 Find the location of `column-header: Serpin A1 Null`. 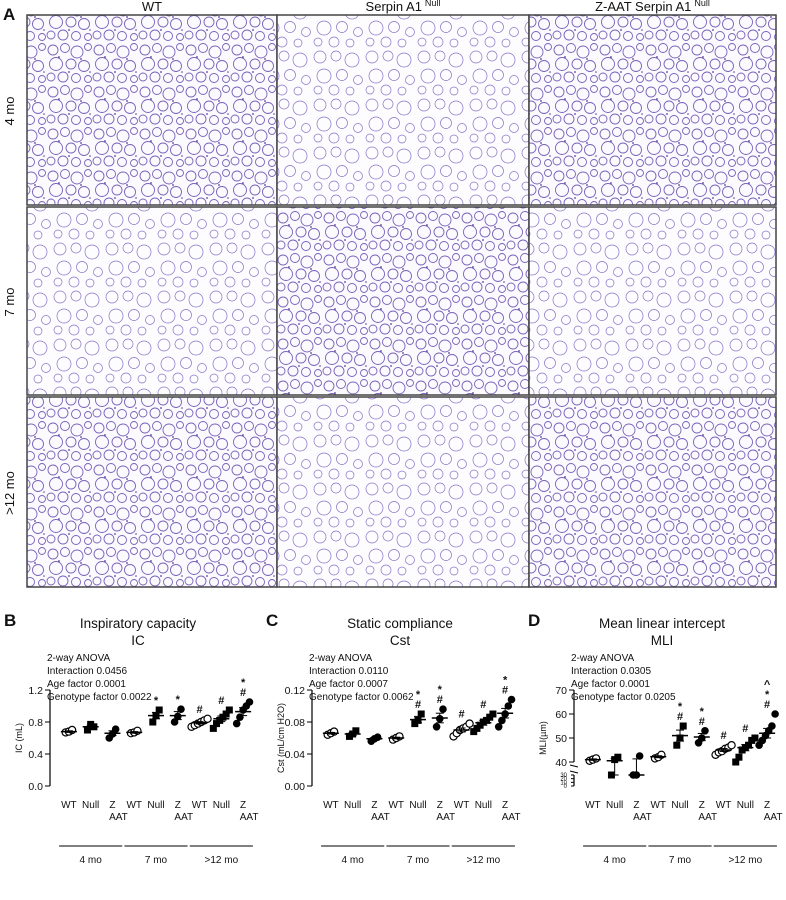

column-header: Serpin A1 Null is located at coordinates (403, 7).